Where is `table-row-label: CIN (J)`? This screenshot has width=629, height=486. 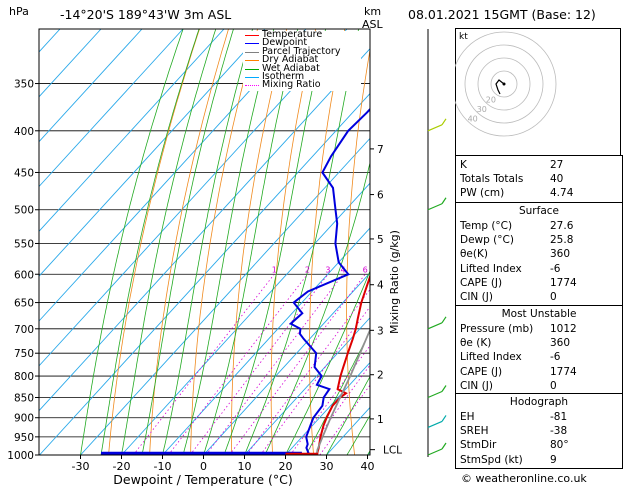 table-row-label: CIN (J) is located at coordinates (476, 297).